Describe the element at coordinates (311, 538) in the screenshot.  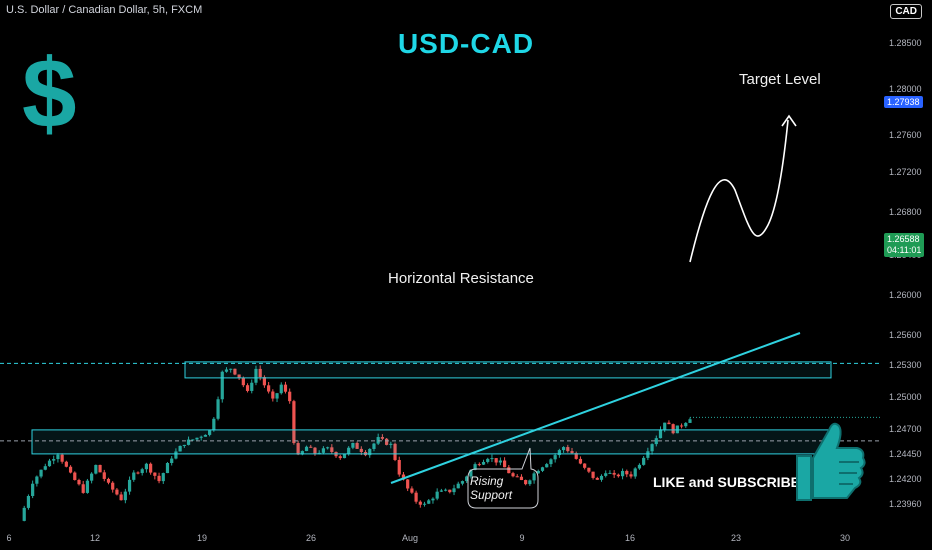
I see `x-tick-label: 26` at that location.